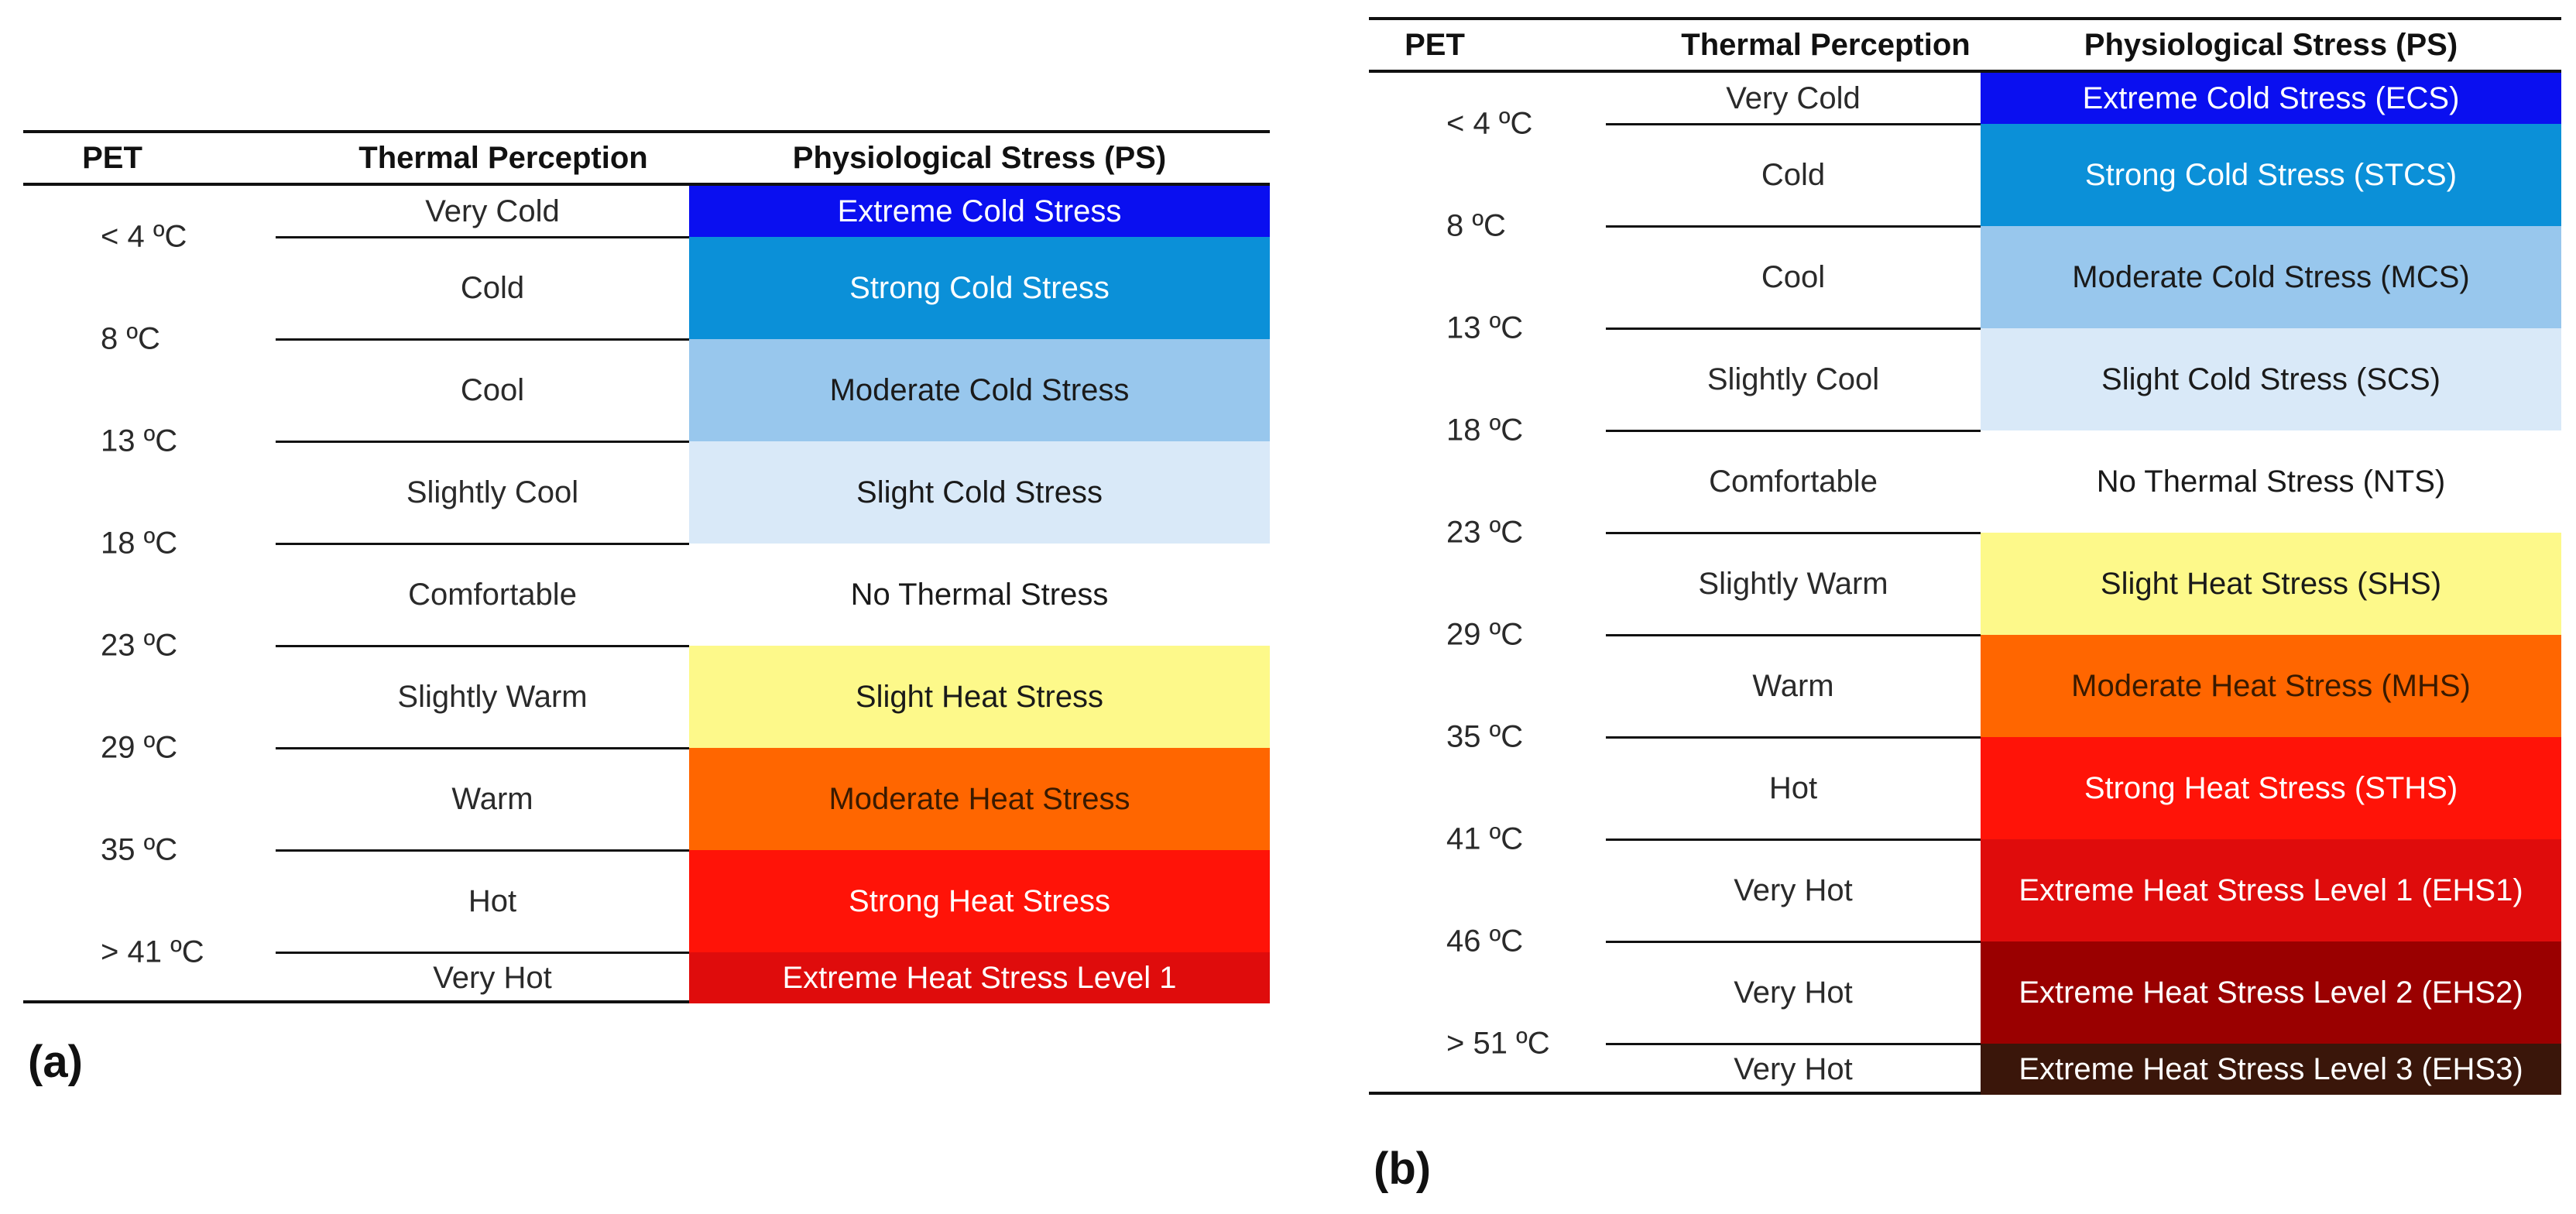 This screenshot has width=2576, height=1214. What do you see at coordinates (2271, 890) in the screenshot?
I see `physiological-stress-cell: Extreme Heat Stress Level 1 (EHS1)` at bounding box center [2271, 890].